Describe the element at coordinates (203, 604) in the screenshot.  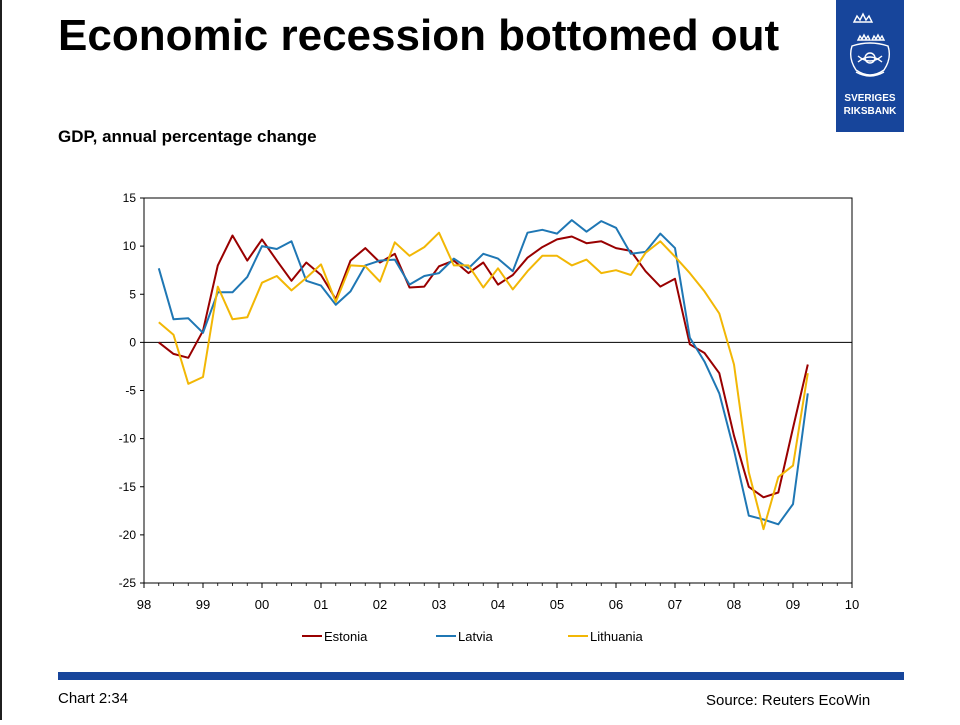
I see `x-tick-label: 99` at that location.